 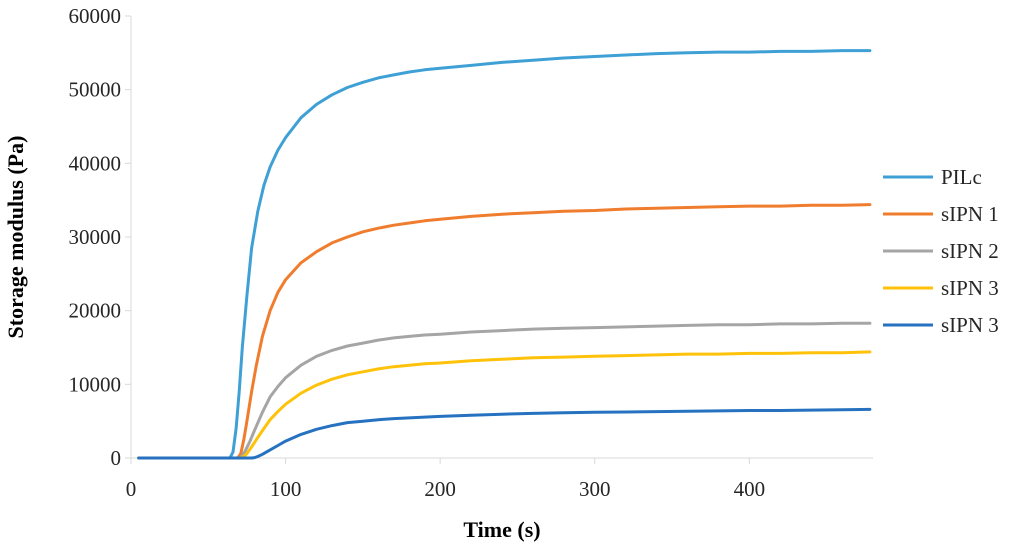 I want to click on y-tick-label: 10000, so click(x=95, y=384).